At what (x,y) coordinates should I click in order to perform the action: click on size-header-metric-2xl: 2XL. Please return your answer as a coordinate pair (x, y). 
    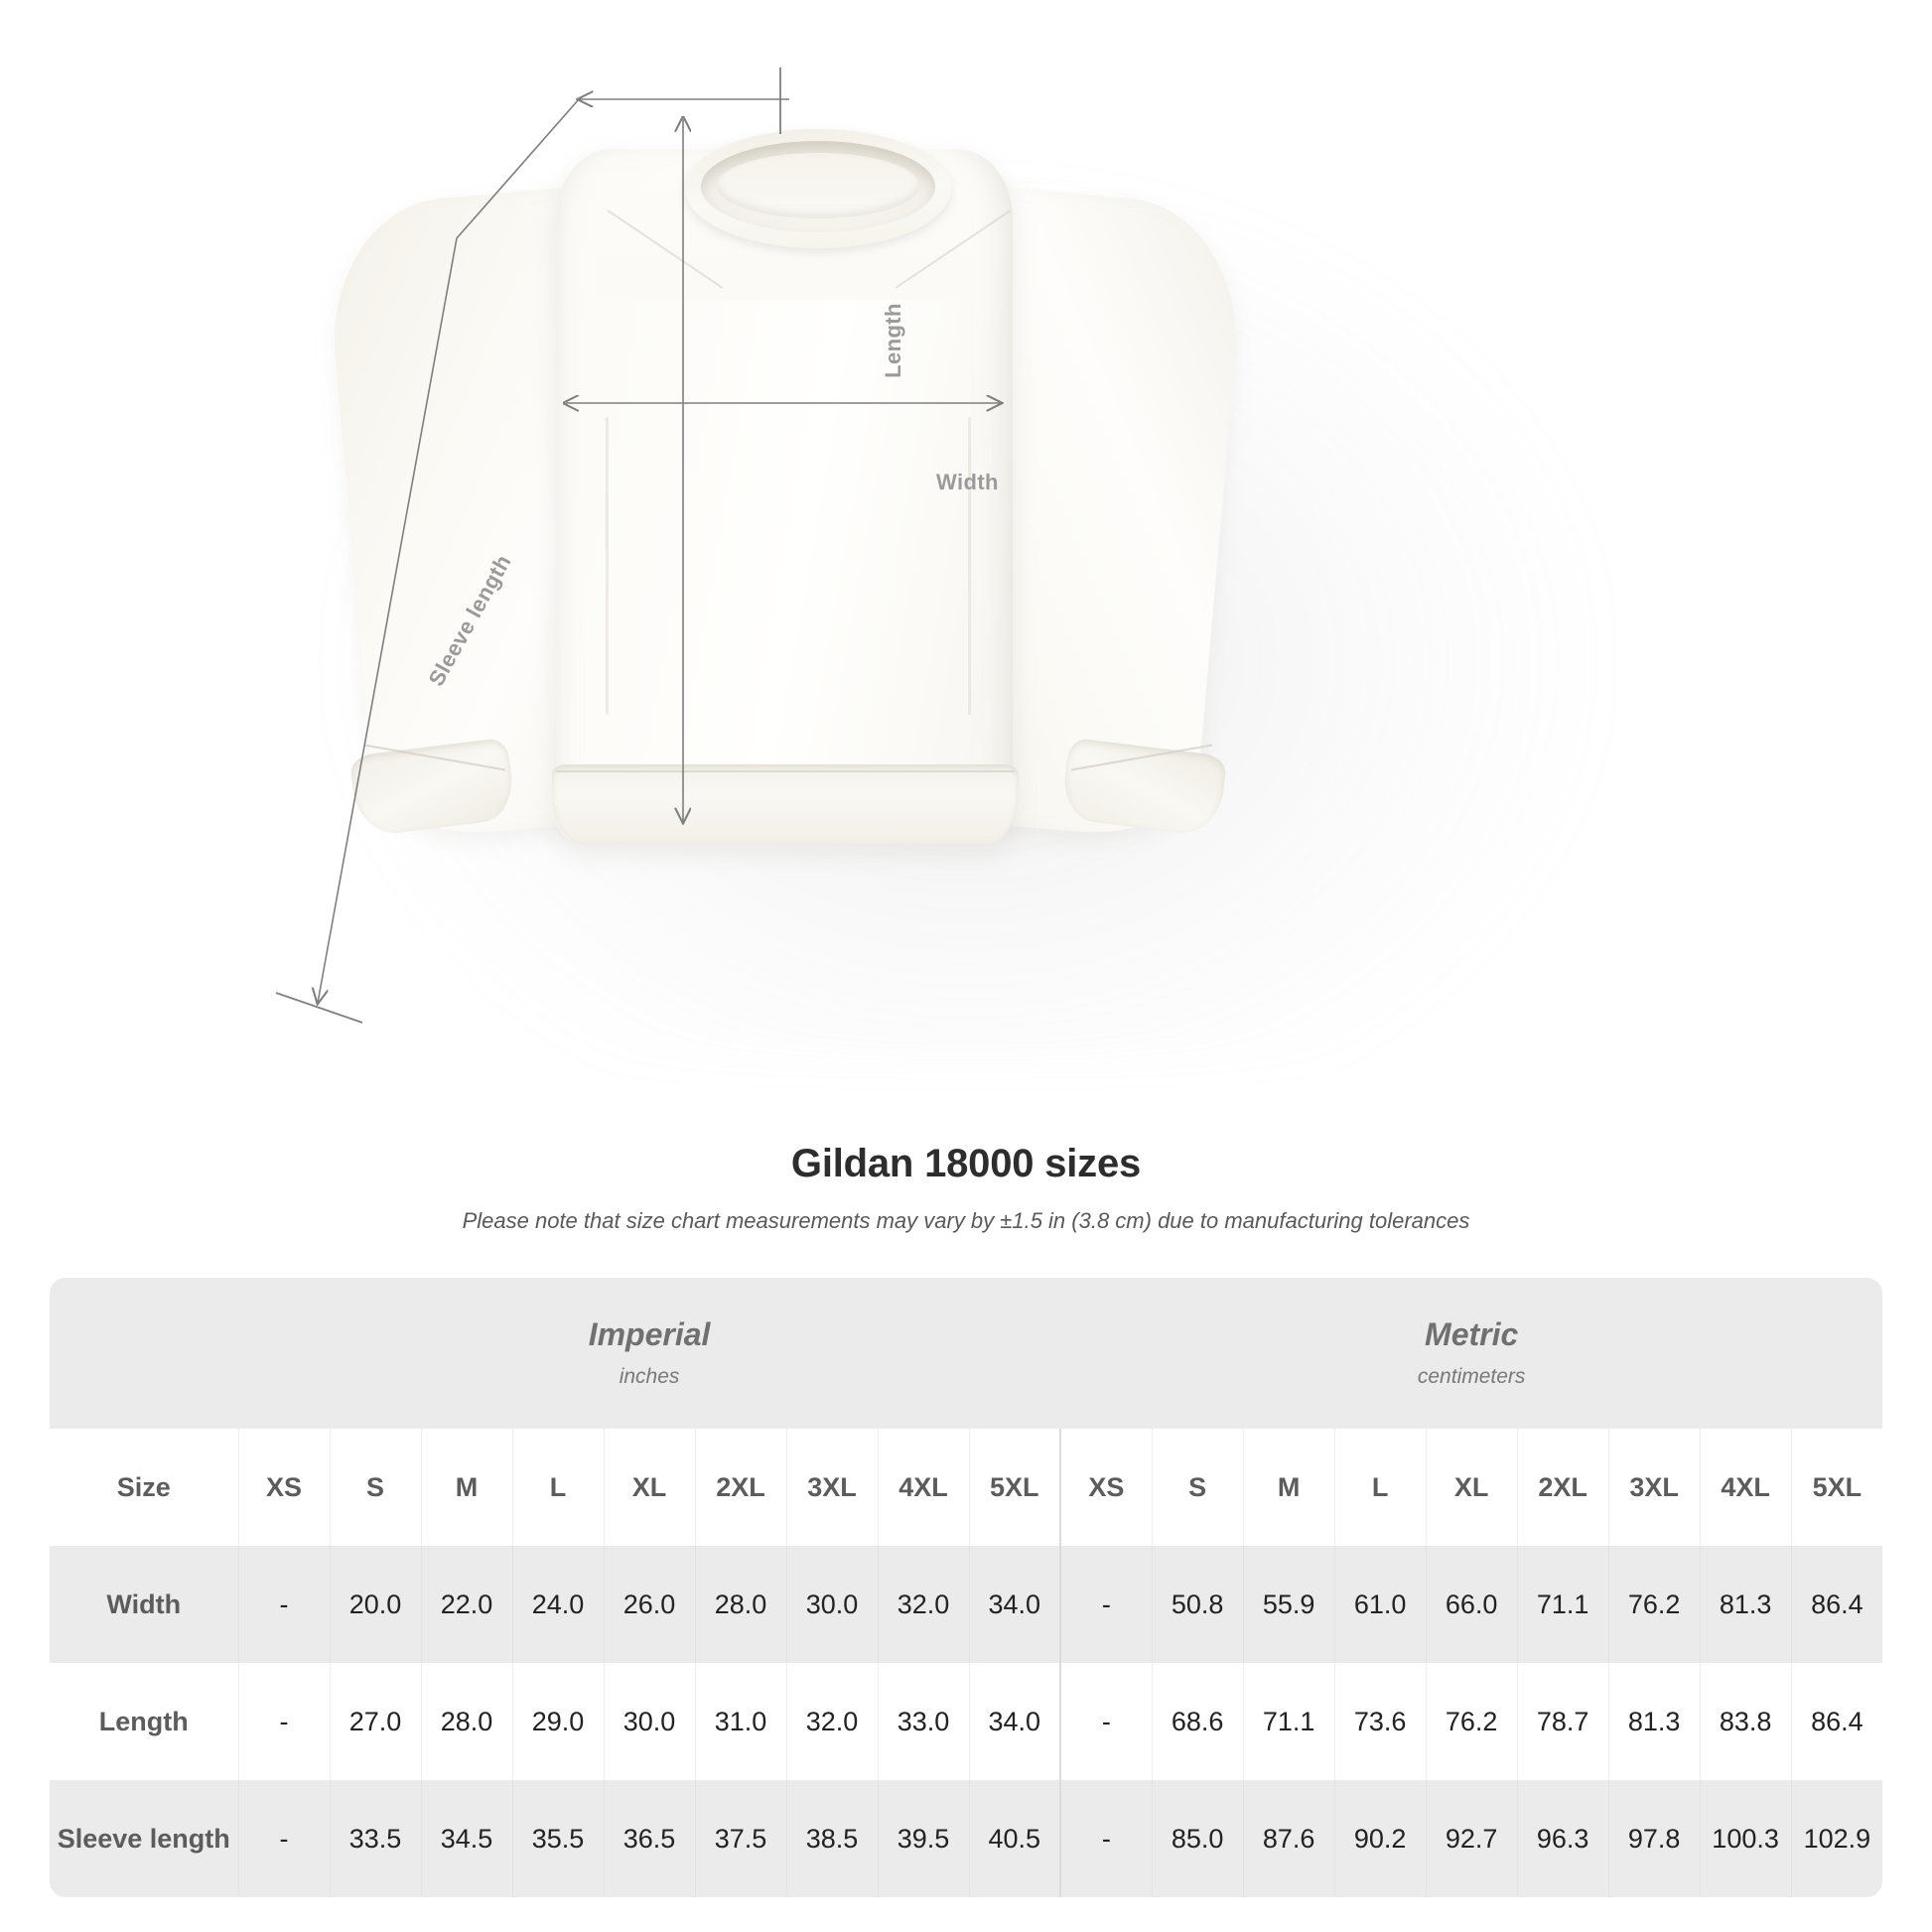
    Looking at the image, I should click on (1563, 1488).